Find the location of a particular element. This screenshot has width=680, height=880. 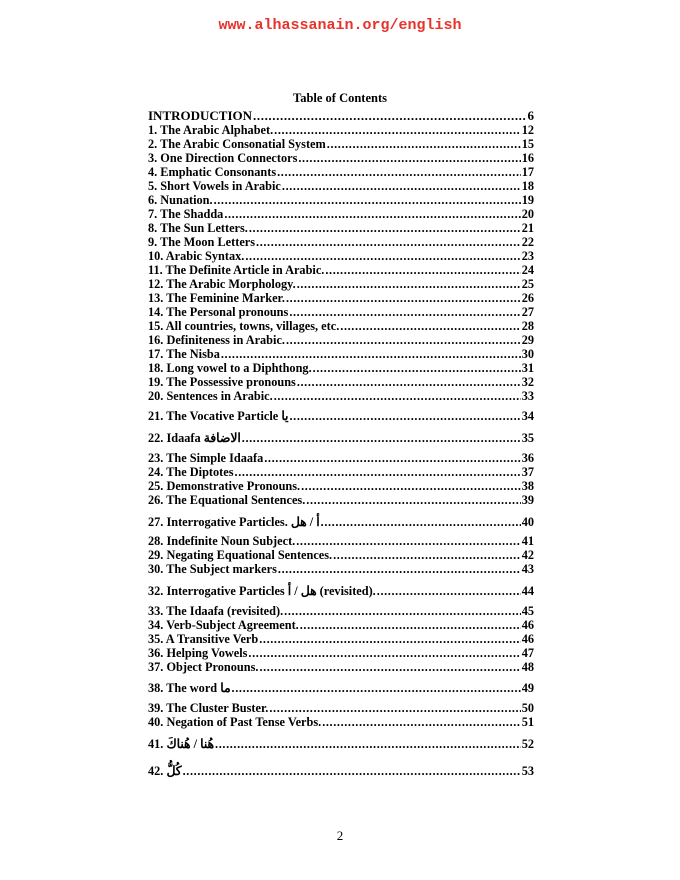

toc-entry: 27. Interrogative Particles. أ / هل 40 is located at coordinates (341, 522).